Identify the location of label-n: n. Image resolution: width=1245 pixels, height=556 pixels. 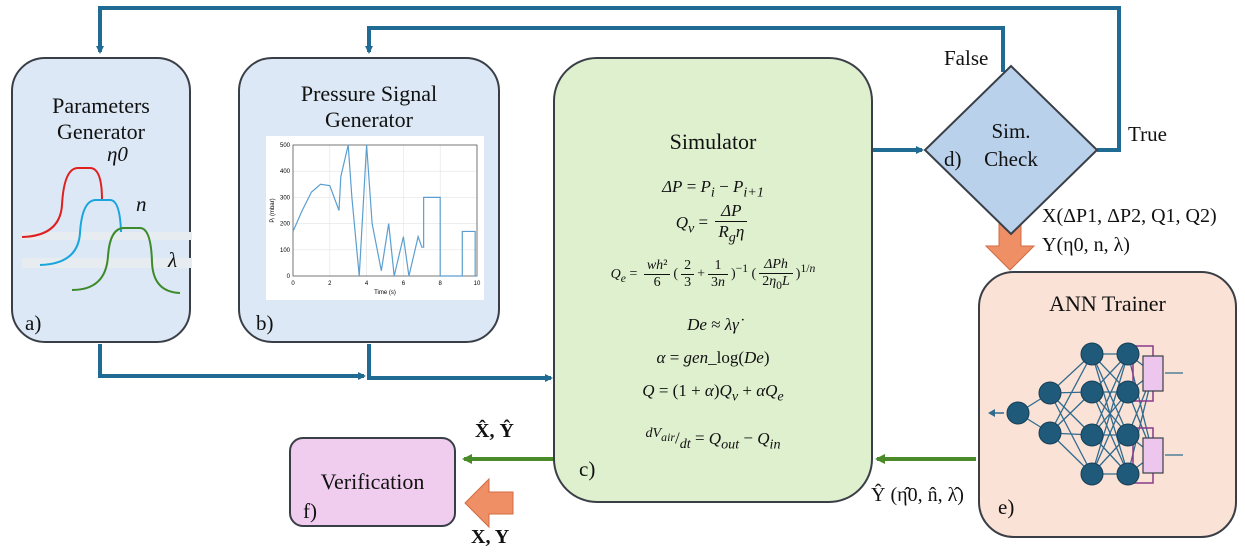
(141, 204).